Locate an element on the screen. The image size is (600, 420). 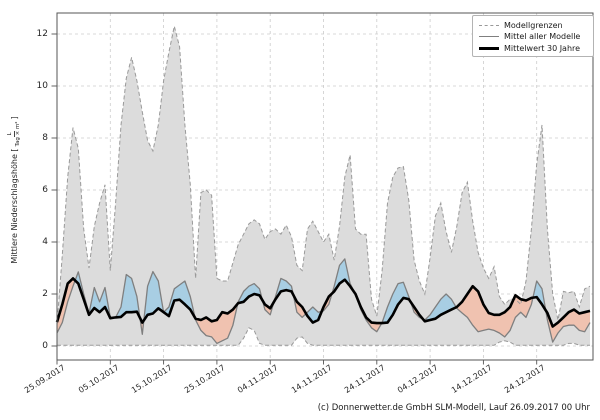
y-tick-label: 0 is located at coordinates (45, 345).